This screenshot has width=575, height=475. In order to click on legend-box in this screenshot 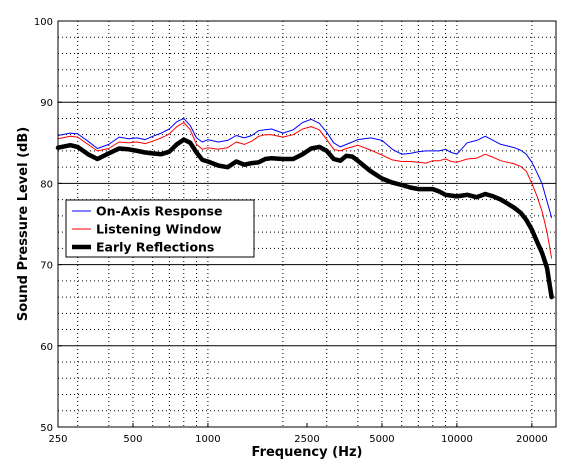, I will do `click(160, 228)`.